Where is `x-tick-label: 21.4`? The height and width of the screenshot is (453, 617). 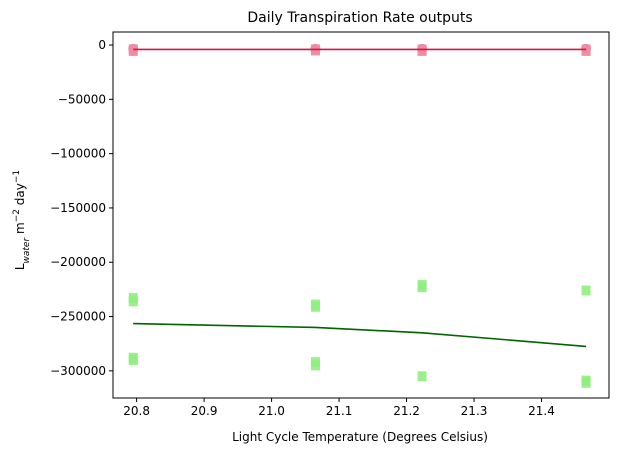
x-tick-label: 21.4 is located at coordinates (541, 411).